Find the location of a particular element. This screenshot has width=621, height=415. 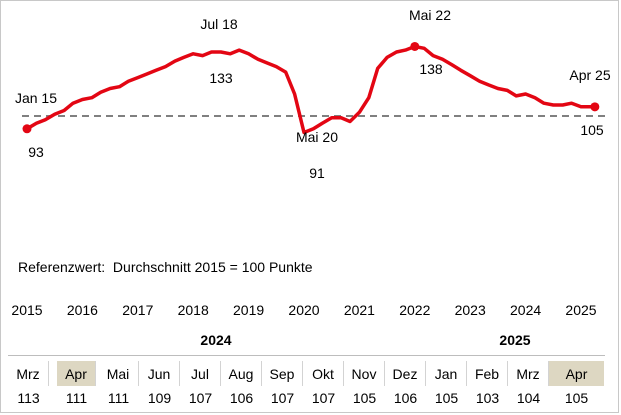

annotation-date-label: Mai 22 is located at coordinates (430, 15).